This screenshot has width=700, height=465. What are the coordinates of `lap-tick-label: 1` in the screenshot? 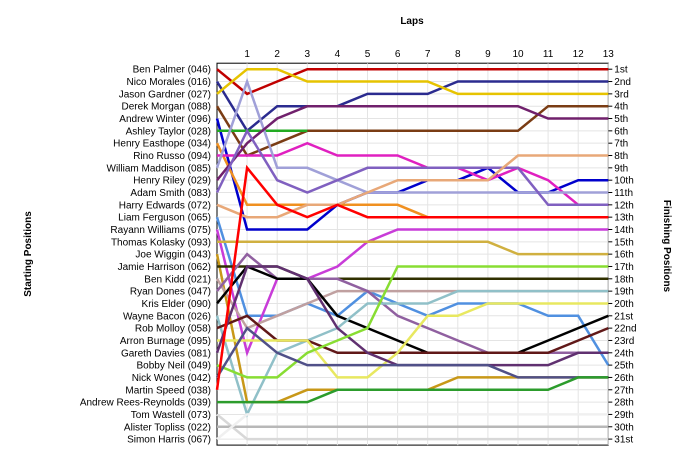 It's located at (247, 54).